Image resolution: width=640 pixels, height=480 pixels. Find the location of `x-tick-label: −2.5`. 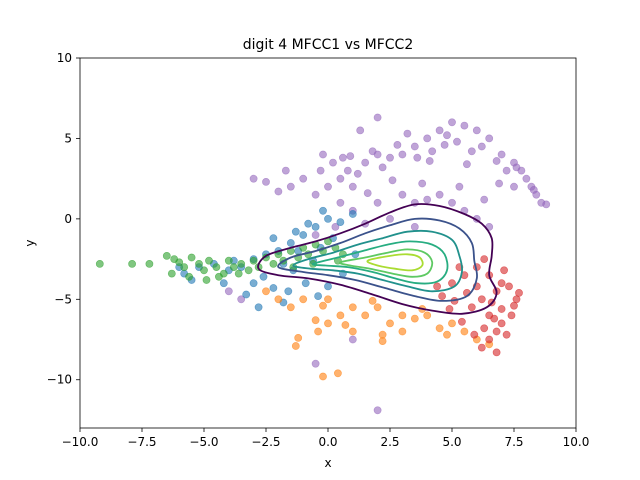

x-tick-label: −2.5 is located at coordinates (265, 442).